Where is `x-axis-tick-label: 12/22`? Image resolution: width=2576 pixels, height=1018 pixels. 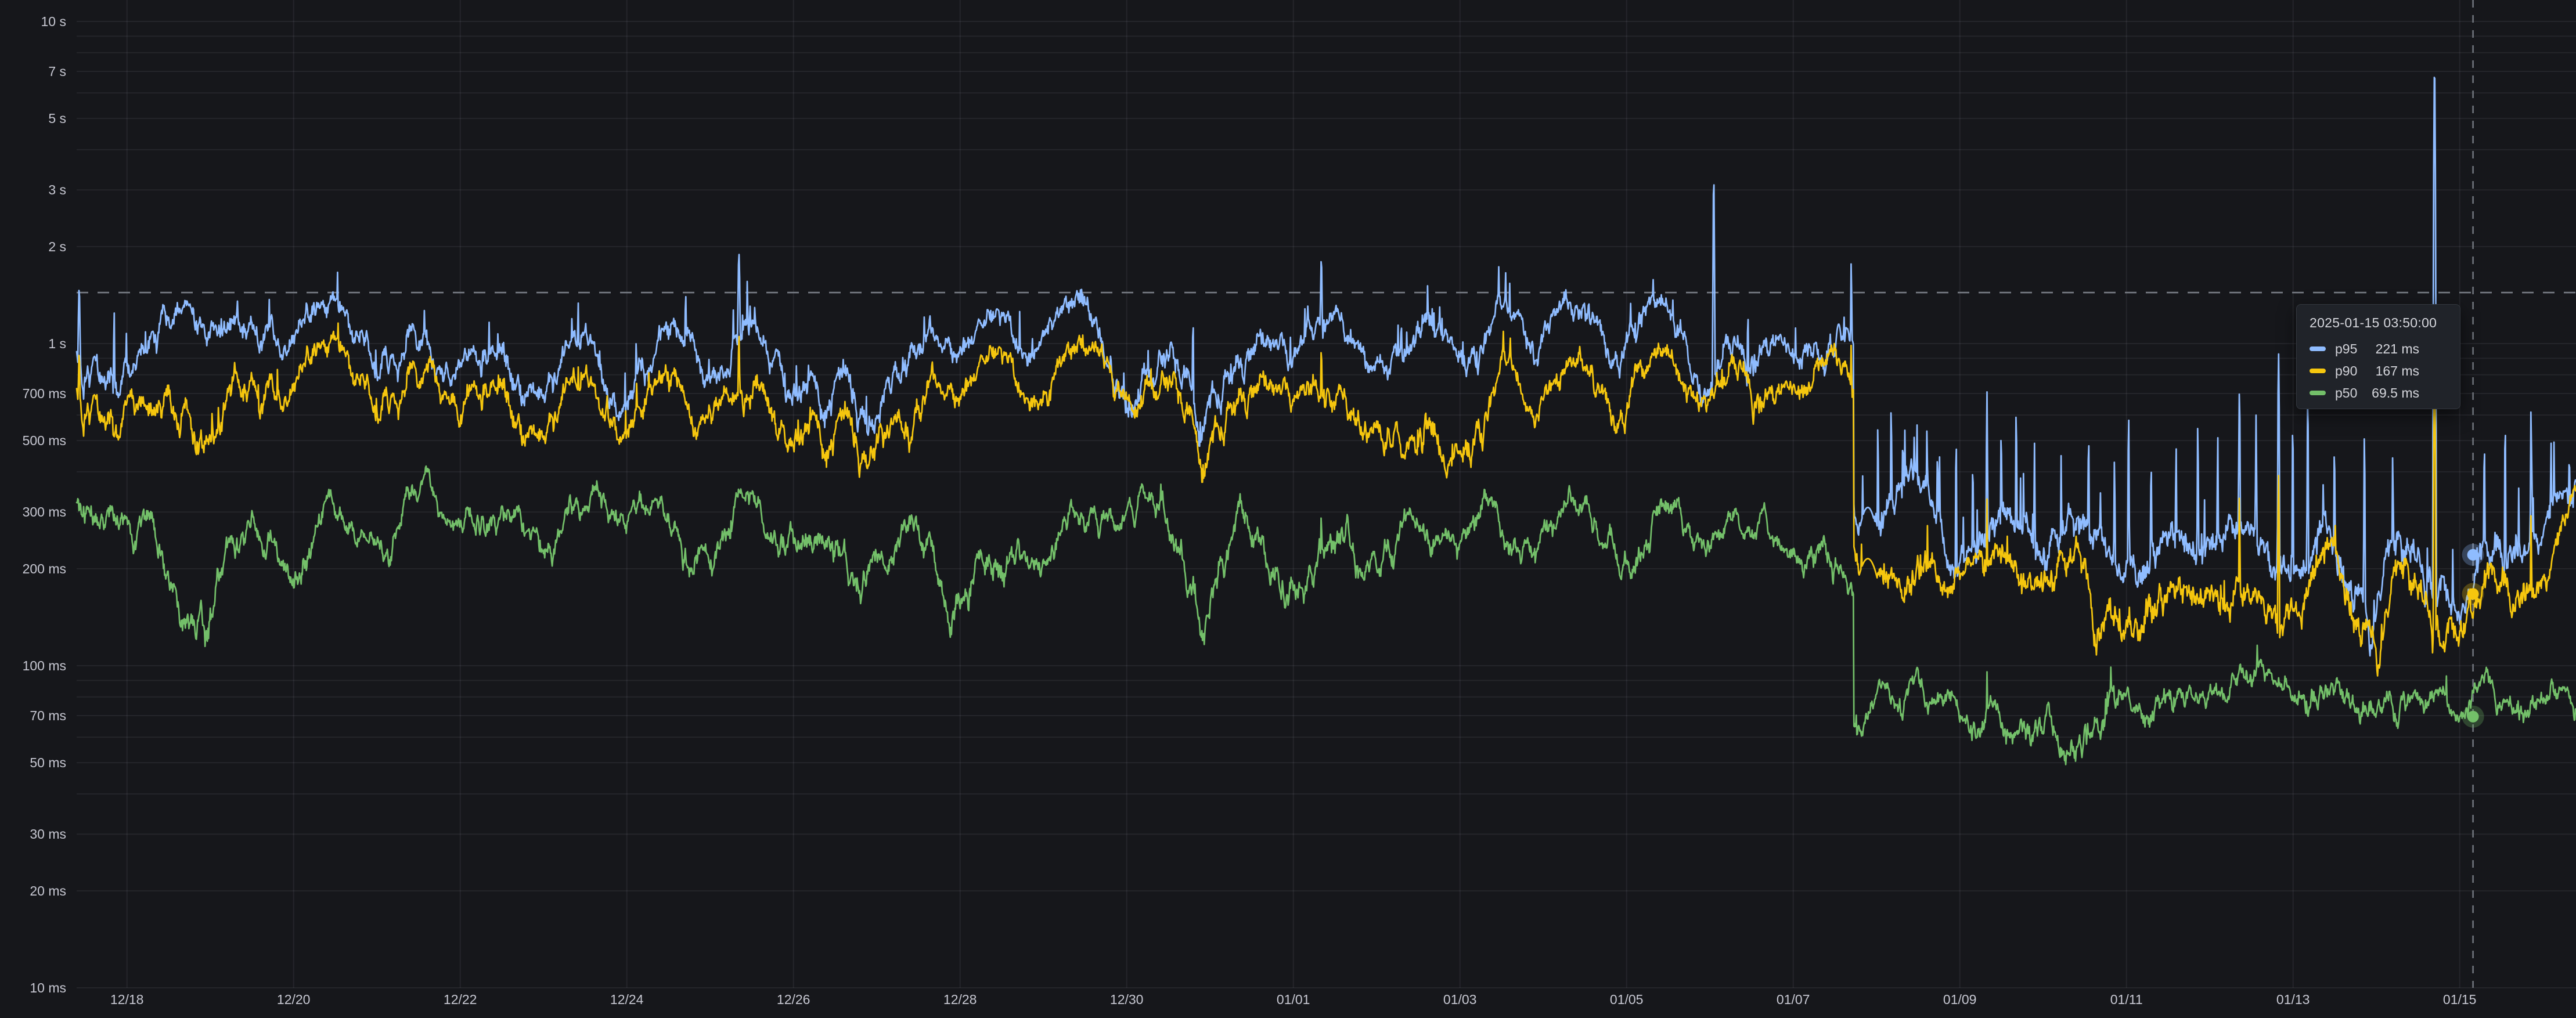 x-axis-tick-label: 12/22 is located at coordinates (460, 1000).